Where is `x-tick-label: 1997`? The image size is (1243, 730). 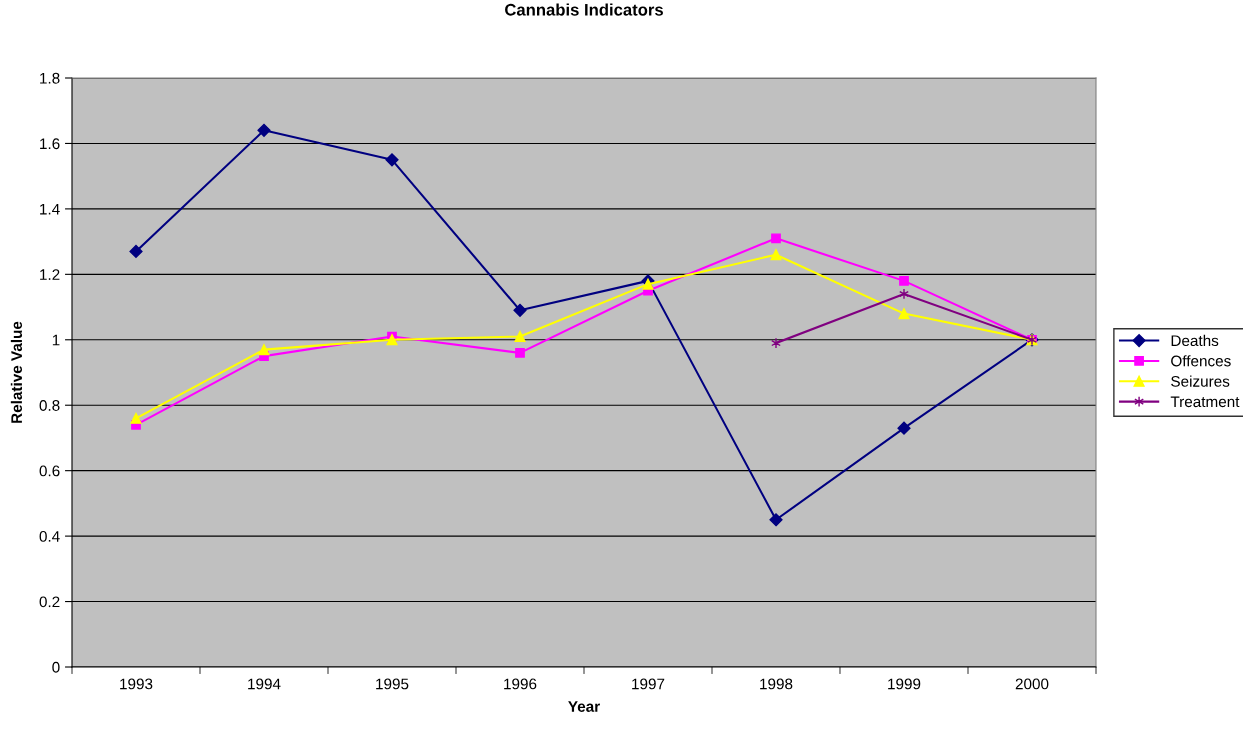 x-tick-label: 1997 is located at coordinates (648, 684).